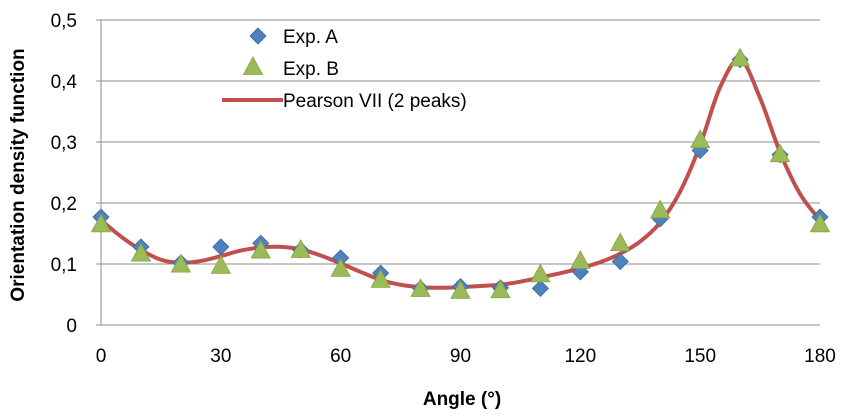  What do you see at coordinates (253, 65) in the screenshot?
I see `legend-marker-exp-b` at bounding box center [253, 65].